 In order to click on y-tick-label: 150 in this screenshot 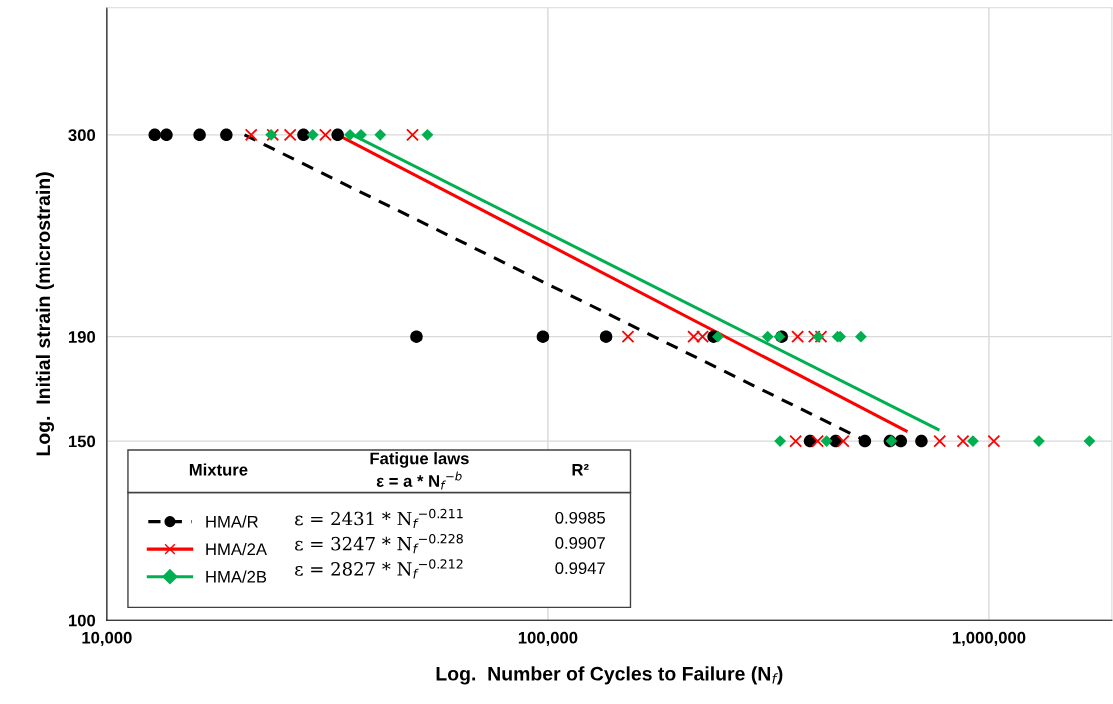, I will do `click(82, 441)`.